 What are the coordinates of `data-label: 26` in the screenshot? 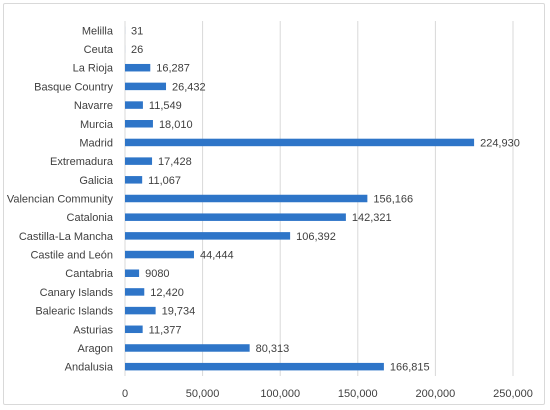 It's located at (137, 50).